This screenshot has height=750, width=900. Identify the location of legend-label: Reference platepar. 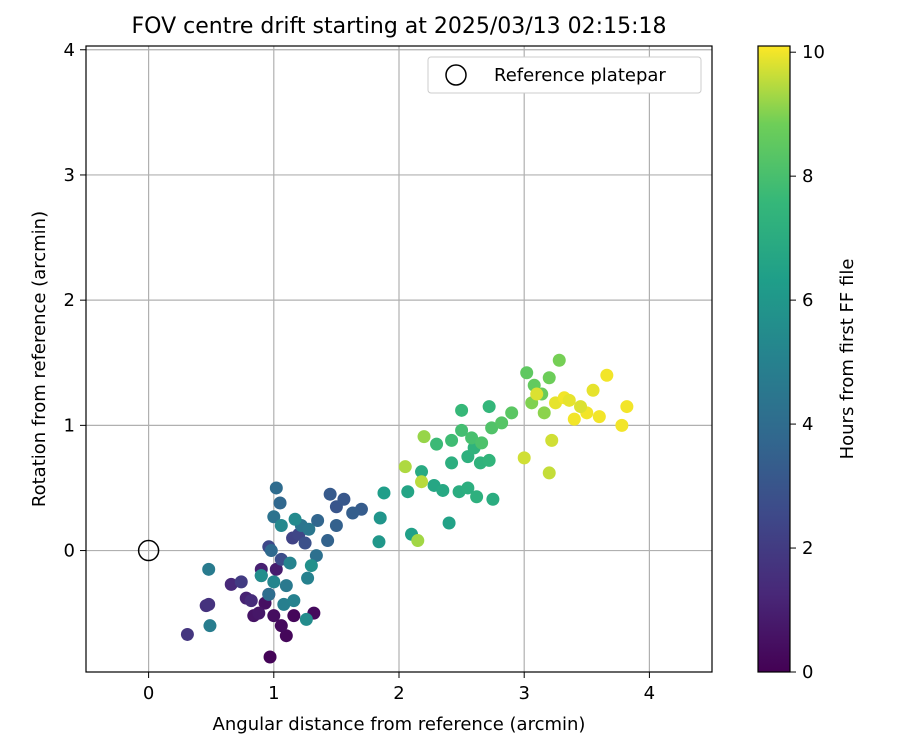
(580, 75).